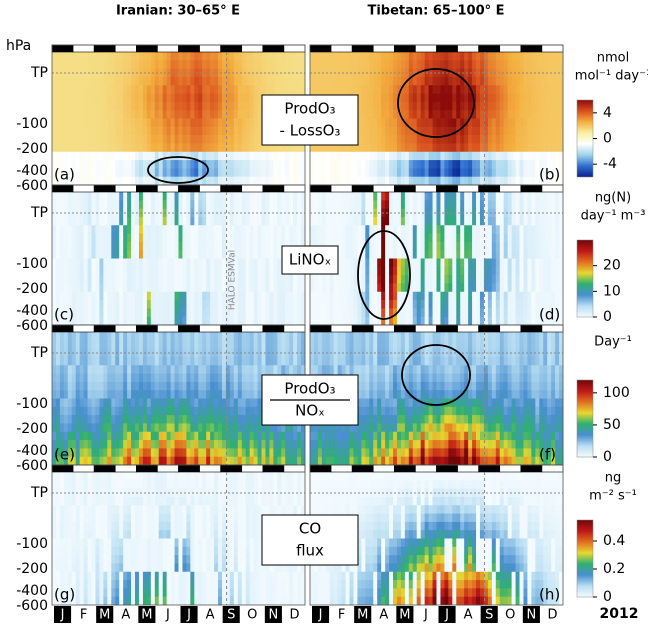 The width and height of the screenshot is (648, 625). I want to click on column-title: Tibetan: 65–100° E, so click(435, 11).